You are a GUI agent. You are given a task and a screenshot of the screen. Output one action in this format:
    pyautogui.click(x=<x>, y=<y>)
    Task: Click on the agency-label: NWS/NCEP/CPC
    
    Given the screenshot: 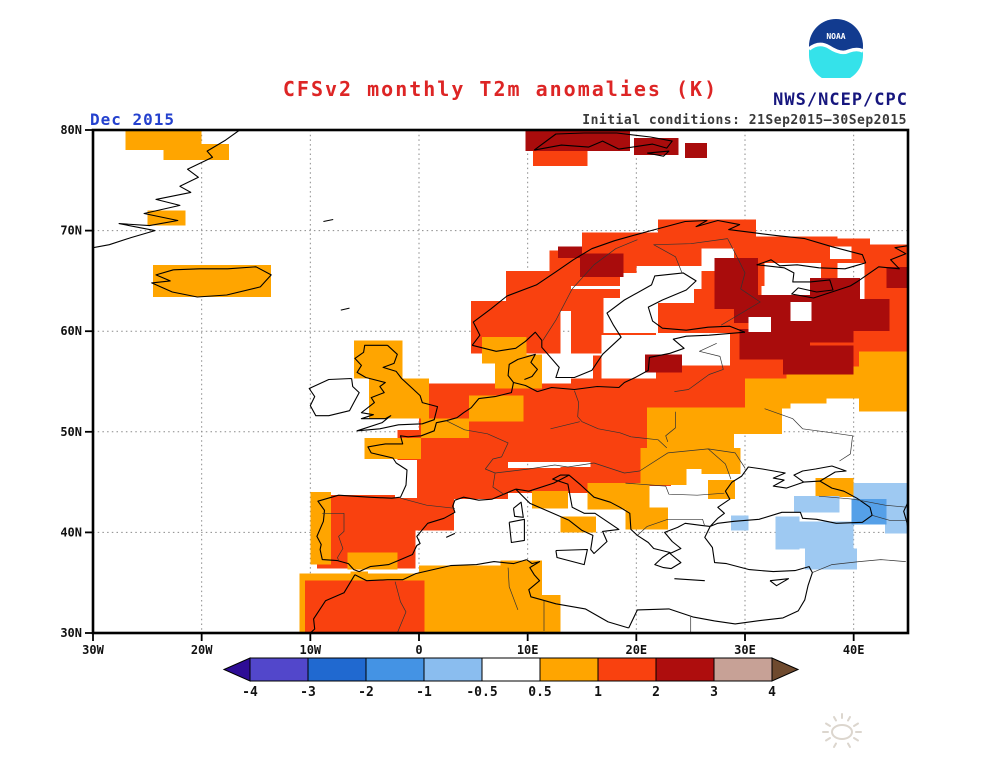 What is the action you would take?
    pyautogui.click(x=840, y=100)
    